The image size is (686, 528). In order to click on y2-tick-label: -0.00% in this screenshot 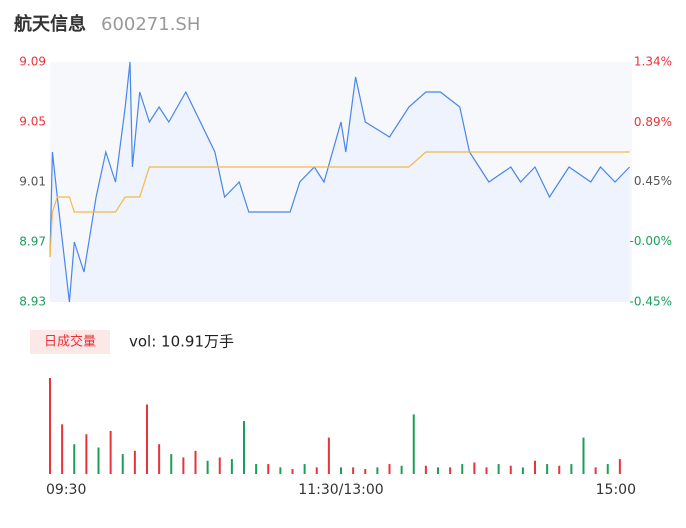, I will do `click(651, 241)`.